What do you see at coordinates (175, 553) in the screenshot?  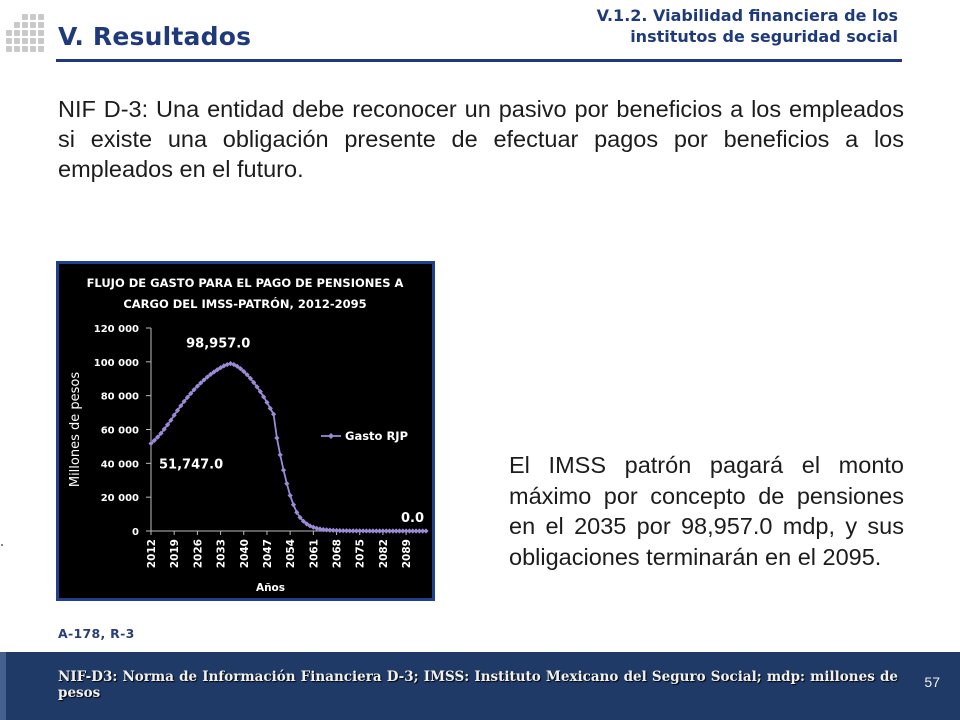 I see `x-tick-label: 2019` at bounding box center [175, 553].